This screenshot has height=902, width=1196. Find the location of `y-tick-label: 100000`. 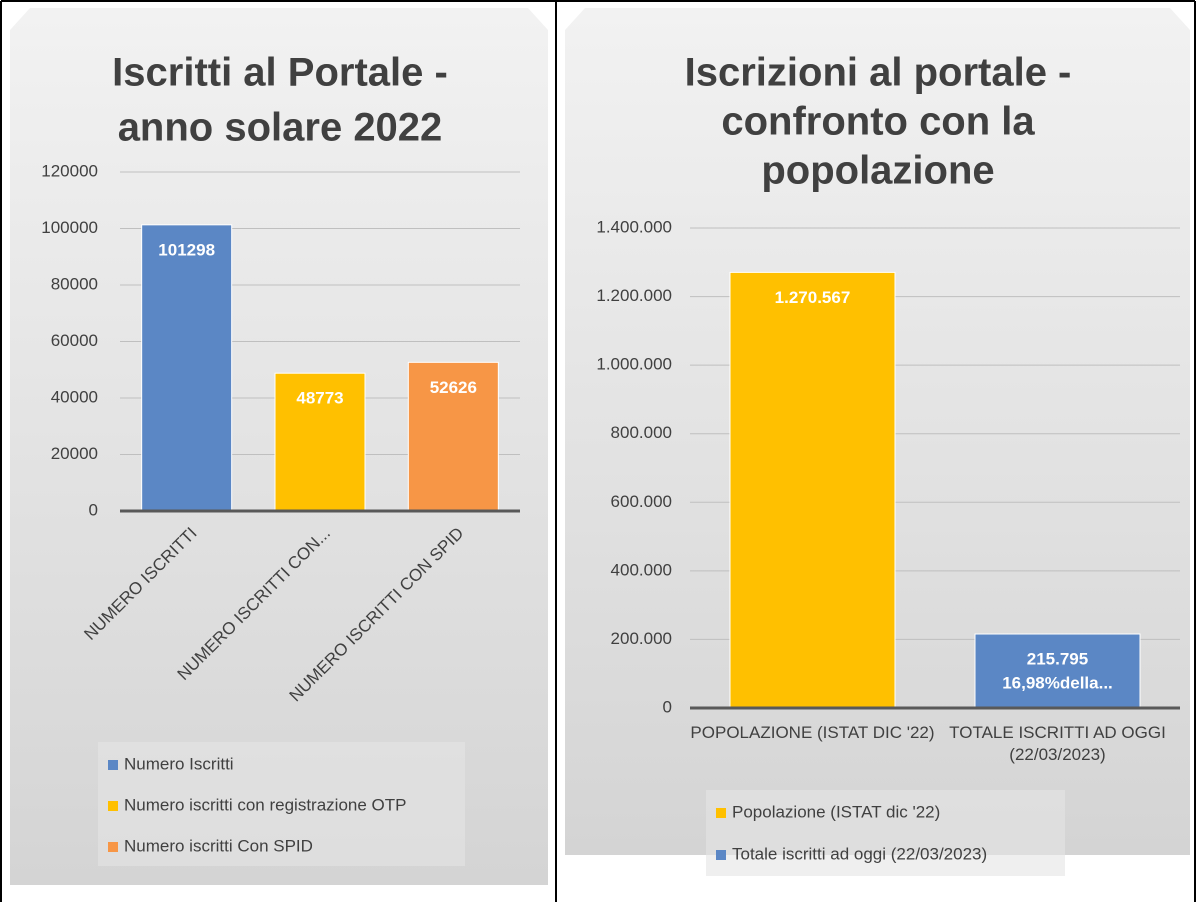

y-tick-label: 100000 is located at coordinates (69, 227).